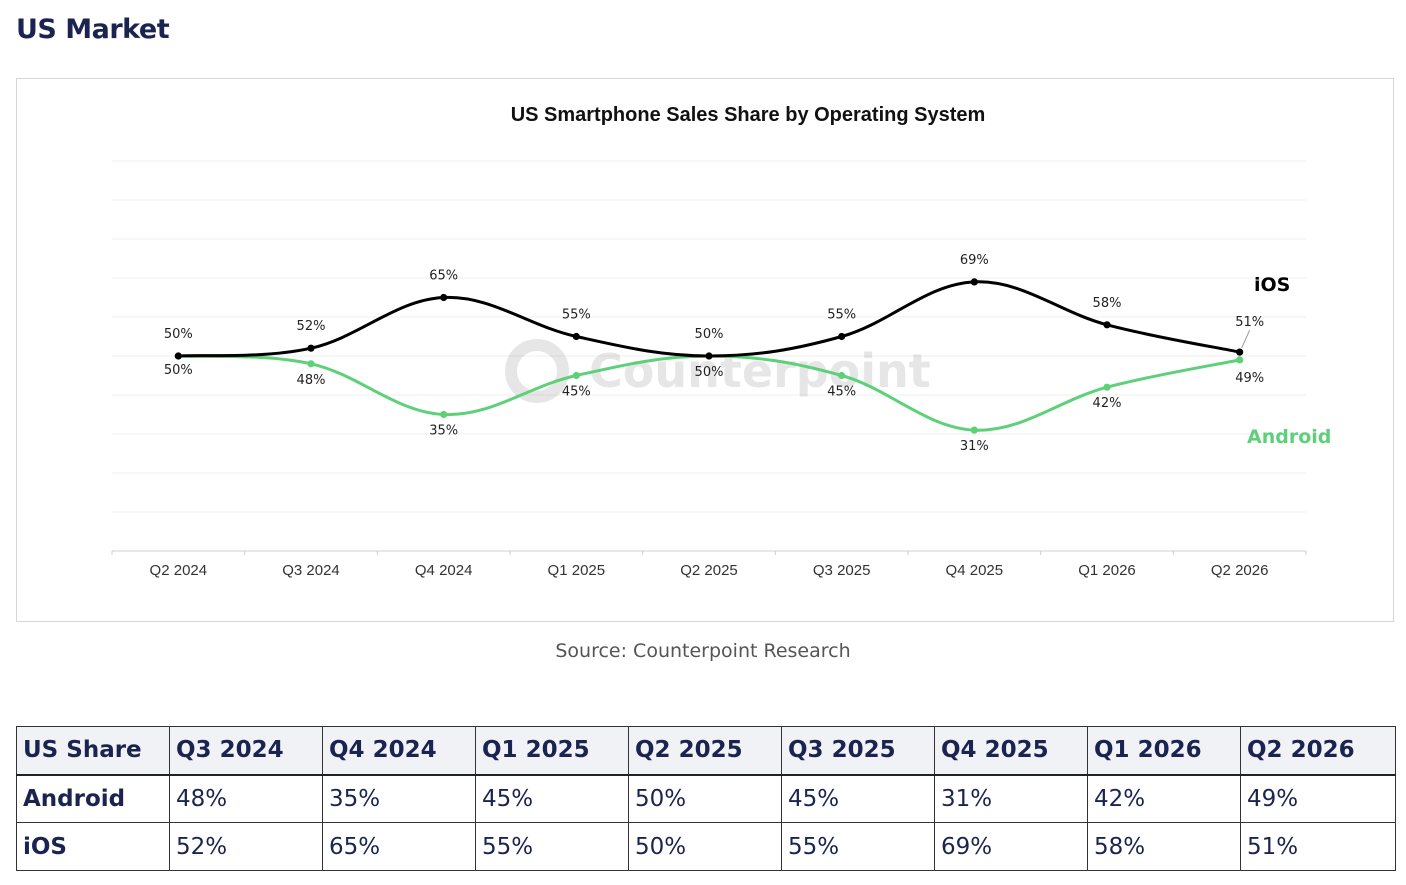 This screenshot has height=885, width=1406. Describe the element at coordinates (842, 570) in the screenshot. I see `x-tick-label: Q3 2025` at that location.